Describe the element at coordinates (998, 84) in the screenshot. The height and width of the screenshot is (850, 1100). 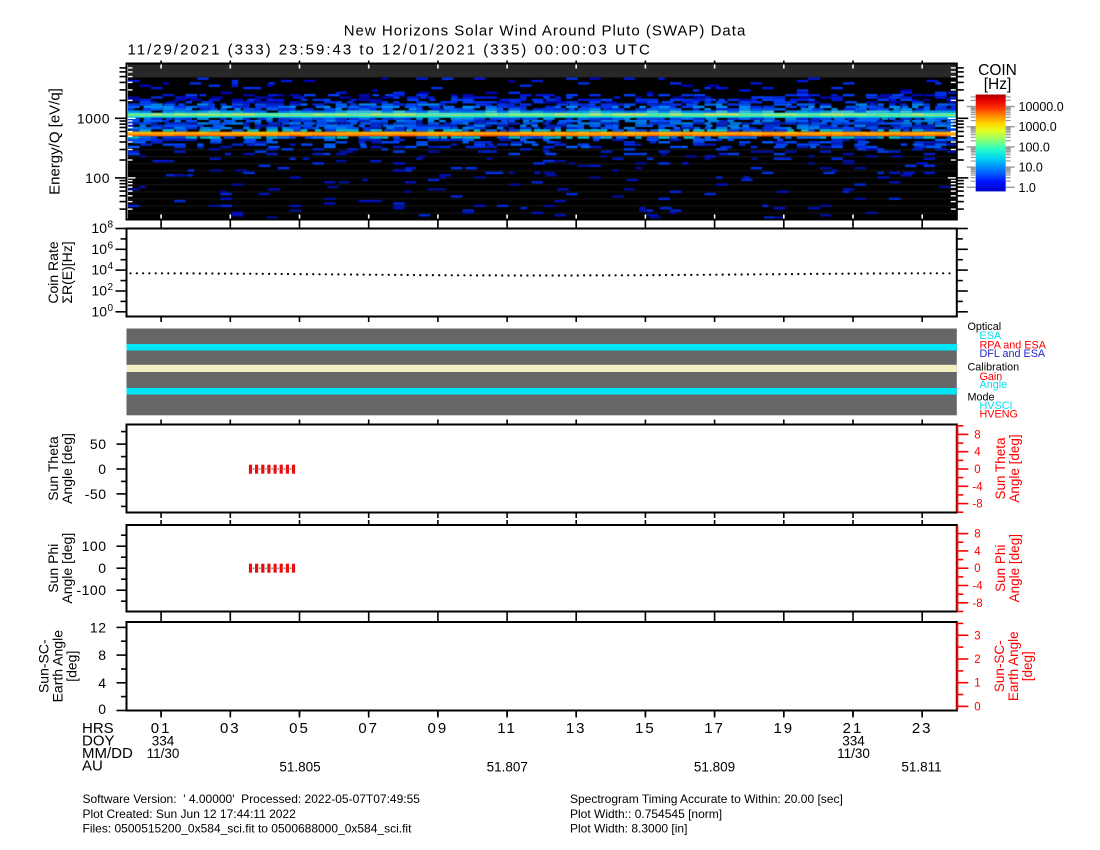
I see `svg-text: [Hz]` at that location.